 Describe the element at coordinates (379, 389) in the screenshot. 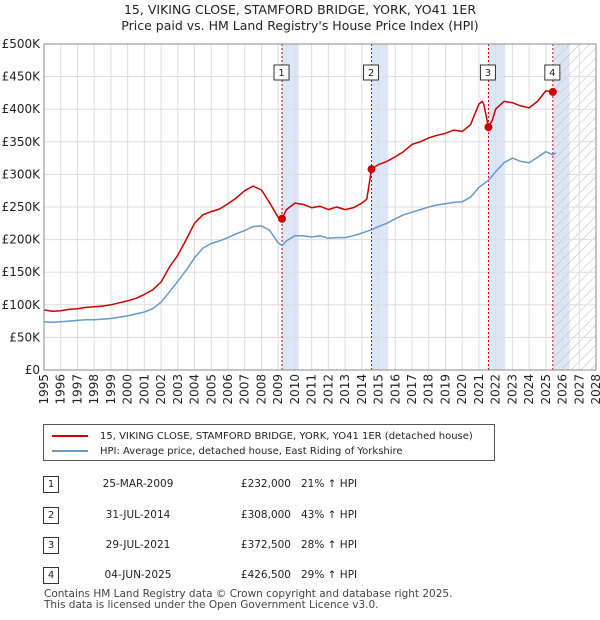

I see `x-tick-label: 2015` at that location.